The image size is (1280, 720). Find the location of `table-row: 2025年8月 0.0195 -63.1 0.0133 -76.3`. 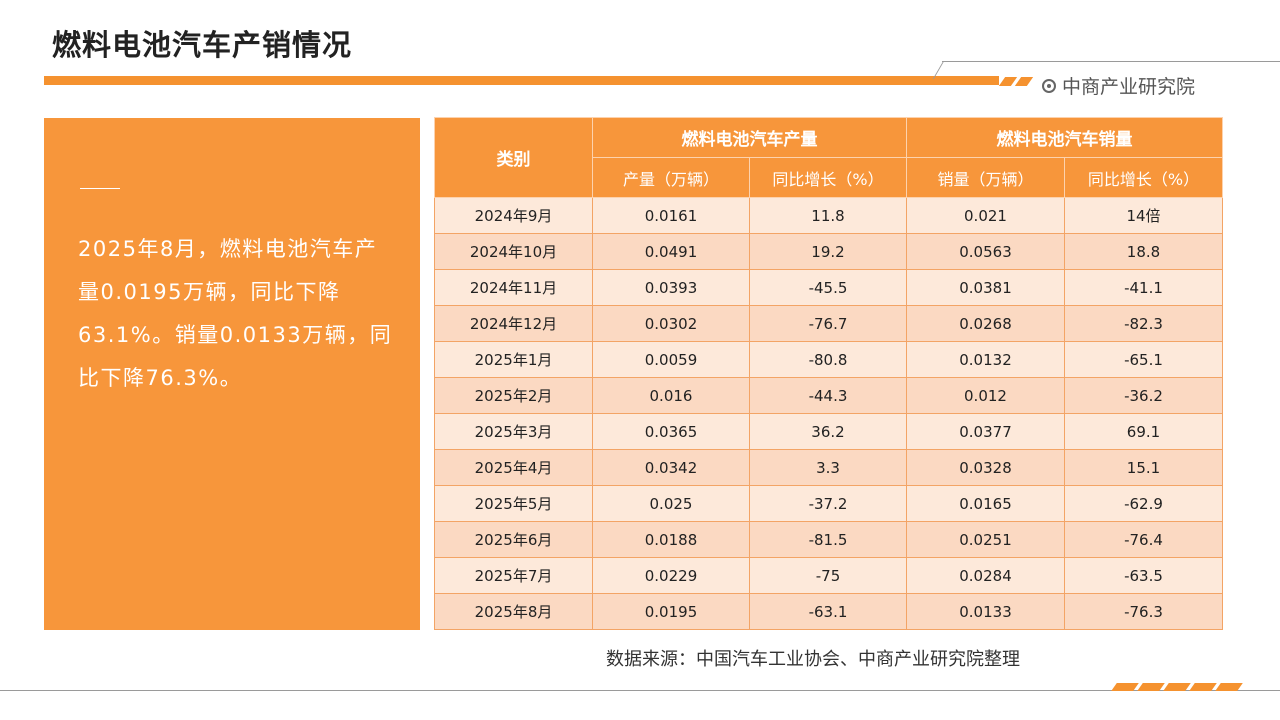

table-row: 2025年8月 0.0195 -63.1 0.0133 -76.3 is located at coordinates (828, 611).